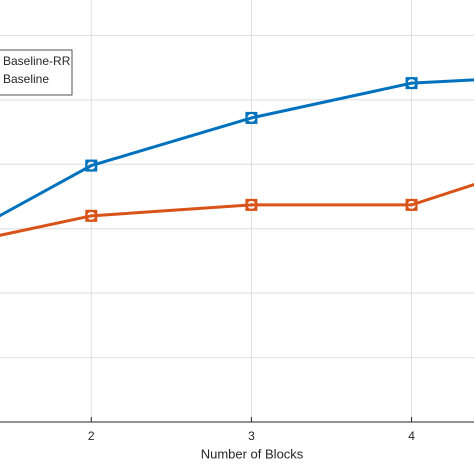 This screenshot has width=474, height=474. What do you see at coordinates (26, 79) in the screenshot?
I see `legend-label: Baseline` at bounding box center [26, 79].